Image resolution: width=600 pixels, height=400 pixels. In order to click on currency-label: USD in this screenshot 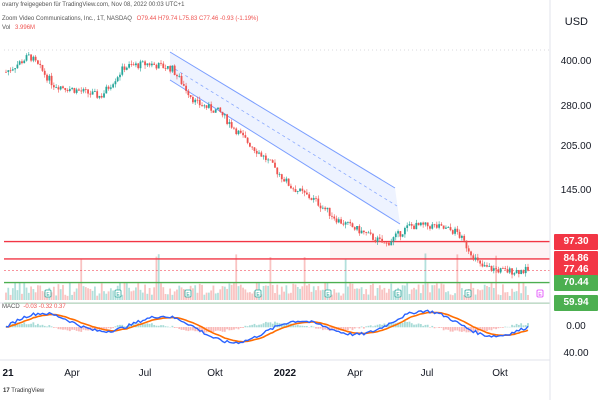, I will do `click(576, 22)`.